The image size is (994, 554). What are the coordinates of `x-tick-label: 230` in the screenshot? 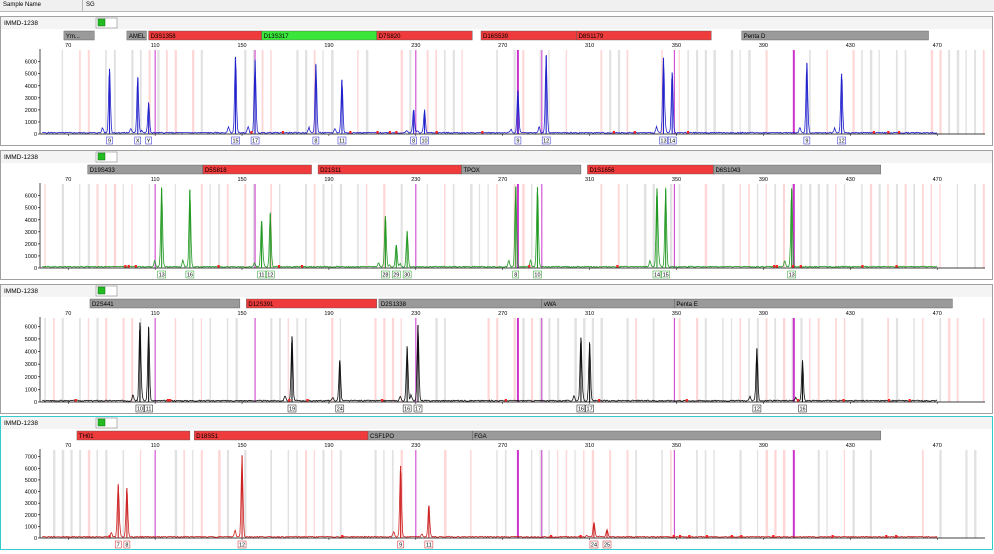 It's located at (415, 180).